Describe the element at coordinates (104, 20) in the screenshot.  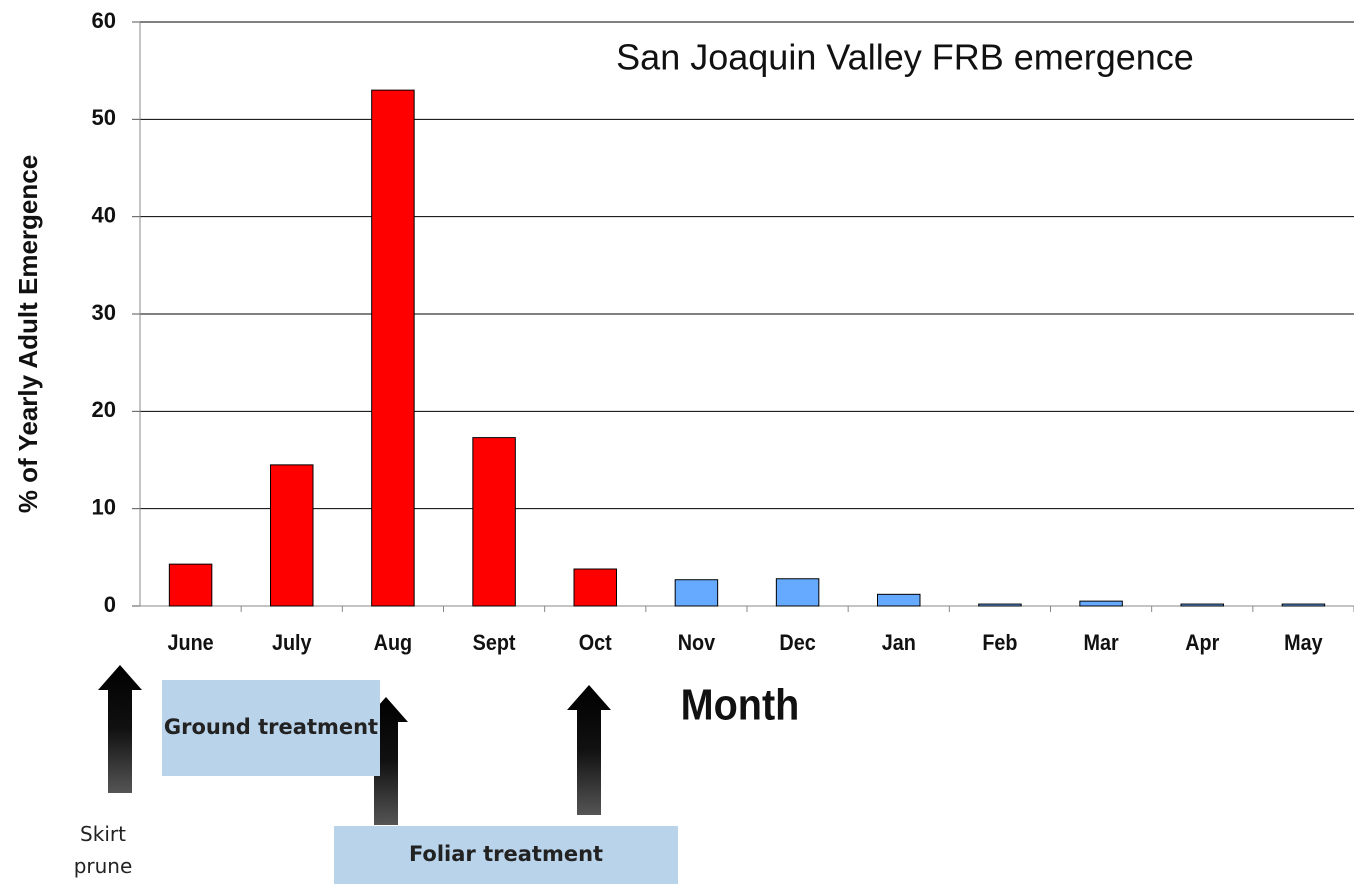
I see `y-tick-label: 60` at that location.